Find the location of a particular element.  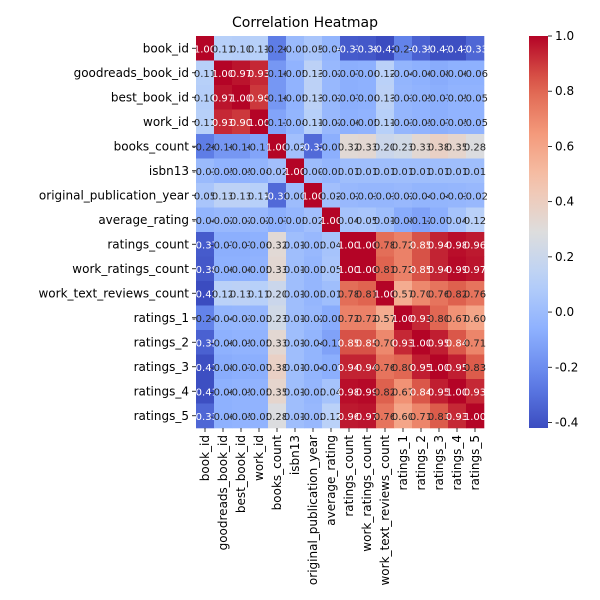

cell-value-label: 0.78 is located at coordinates (385, 245).